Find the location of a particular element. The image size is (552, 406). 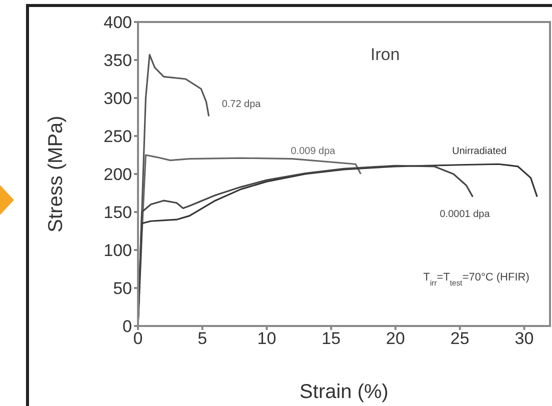

y-tick-label: 150 is located at coordinates (118, 212).